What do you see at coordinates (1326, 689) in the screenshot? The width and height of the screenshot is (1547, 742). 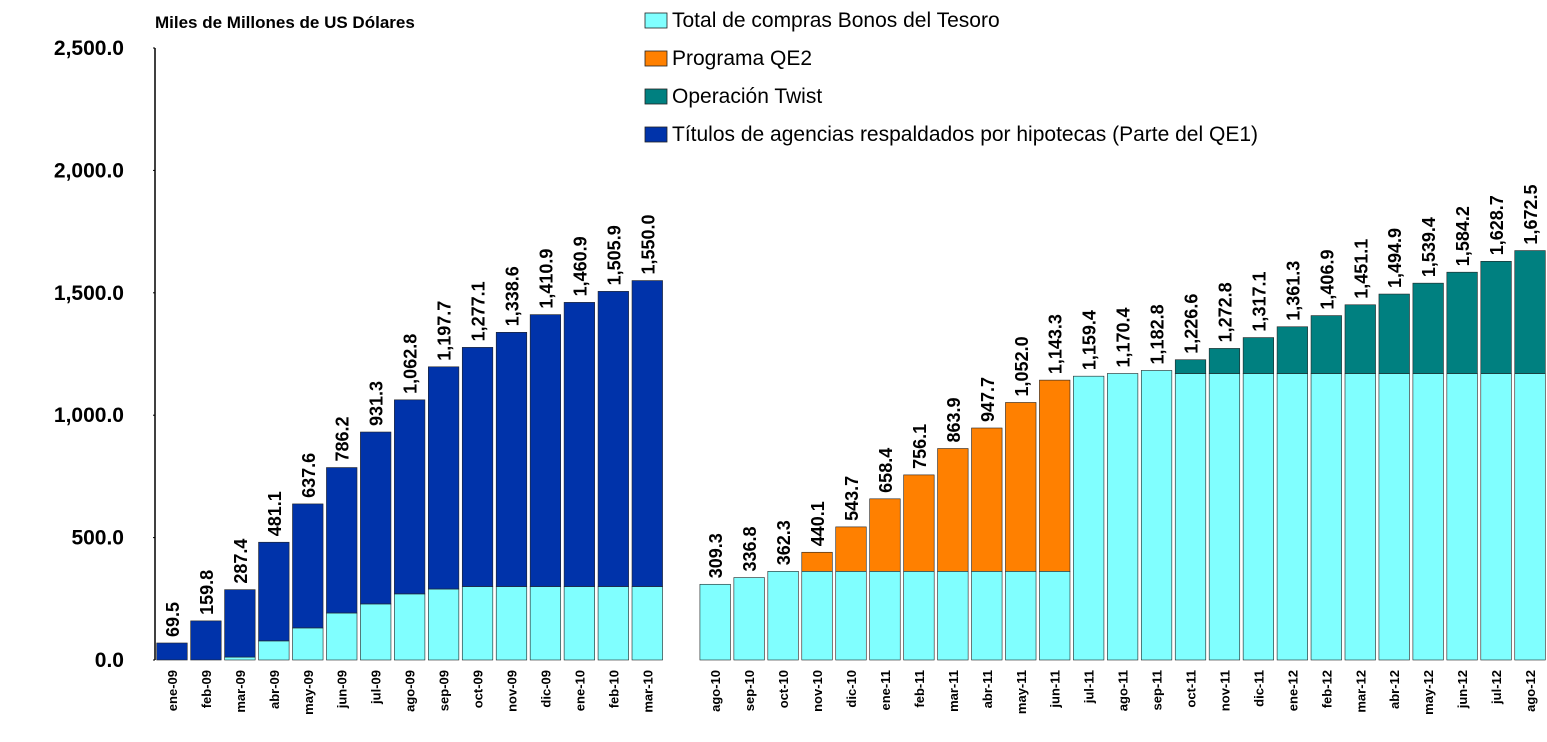 I see `x-tick-label: feb-12` at bounding box center [1326, 689].